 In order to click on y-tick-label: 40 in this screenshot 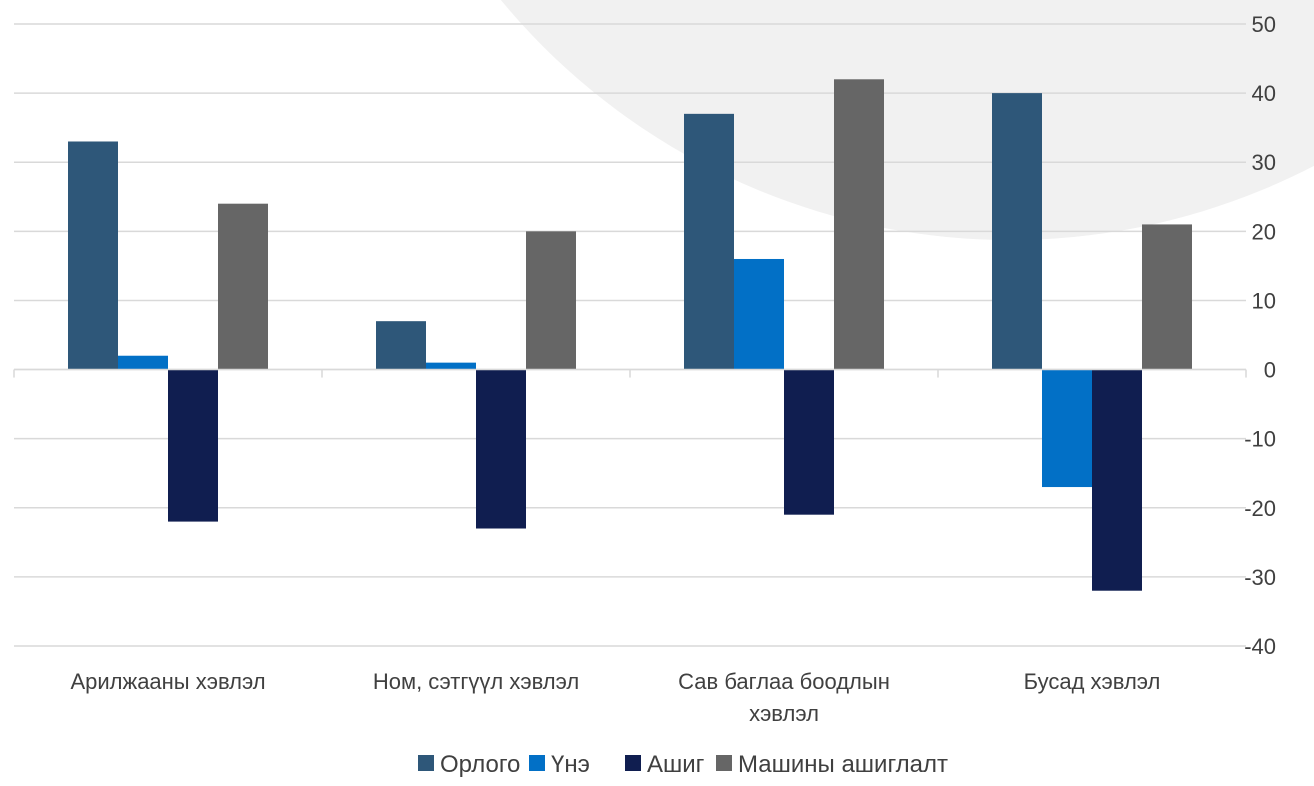, I will do `click(1264, 93)`.